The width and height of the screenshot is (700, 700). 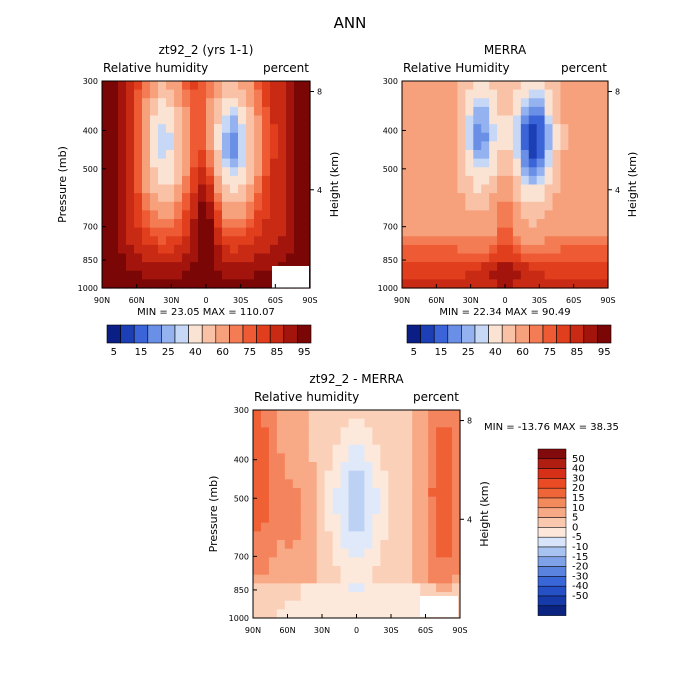 I want to click on y-right-tick-label: 8, so click(x=319, y=92).